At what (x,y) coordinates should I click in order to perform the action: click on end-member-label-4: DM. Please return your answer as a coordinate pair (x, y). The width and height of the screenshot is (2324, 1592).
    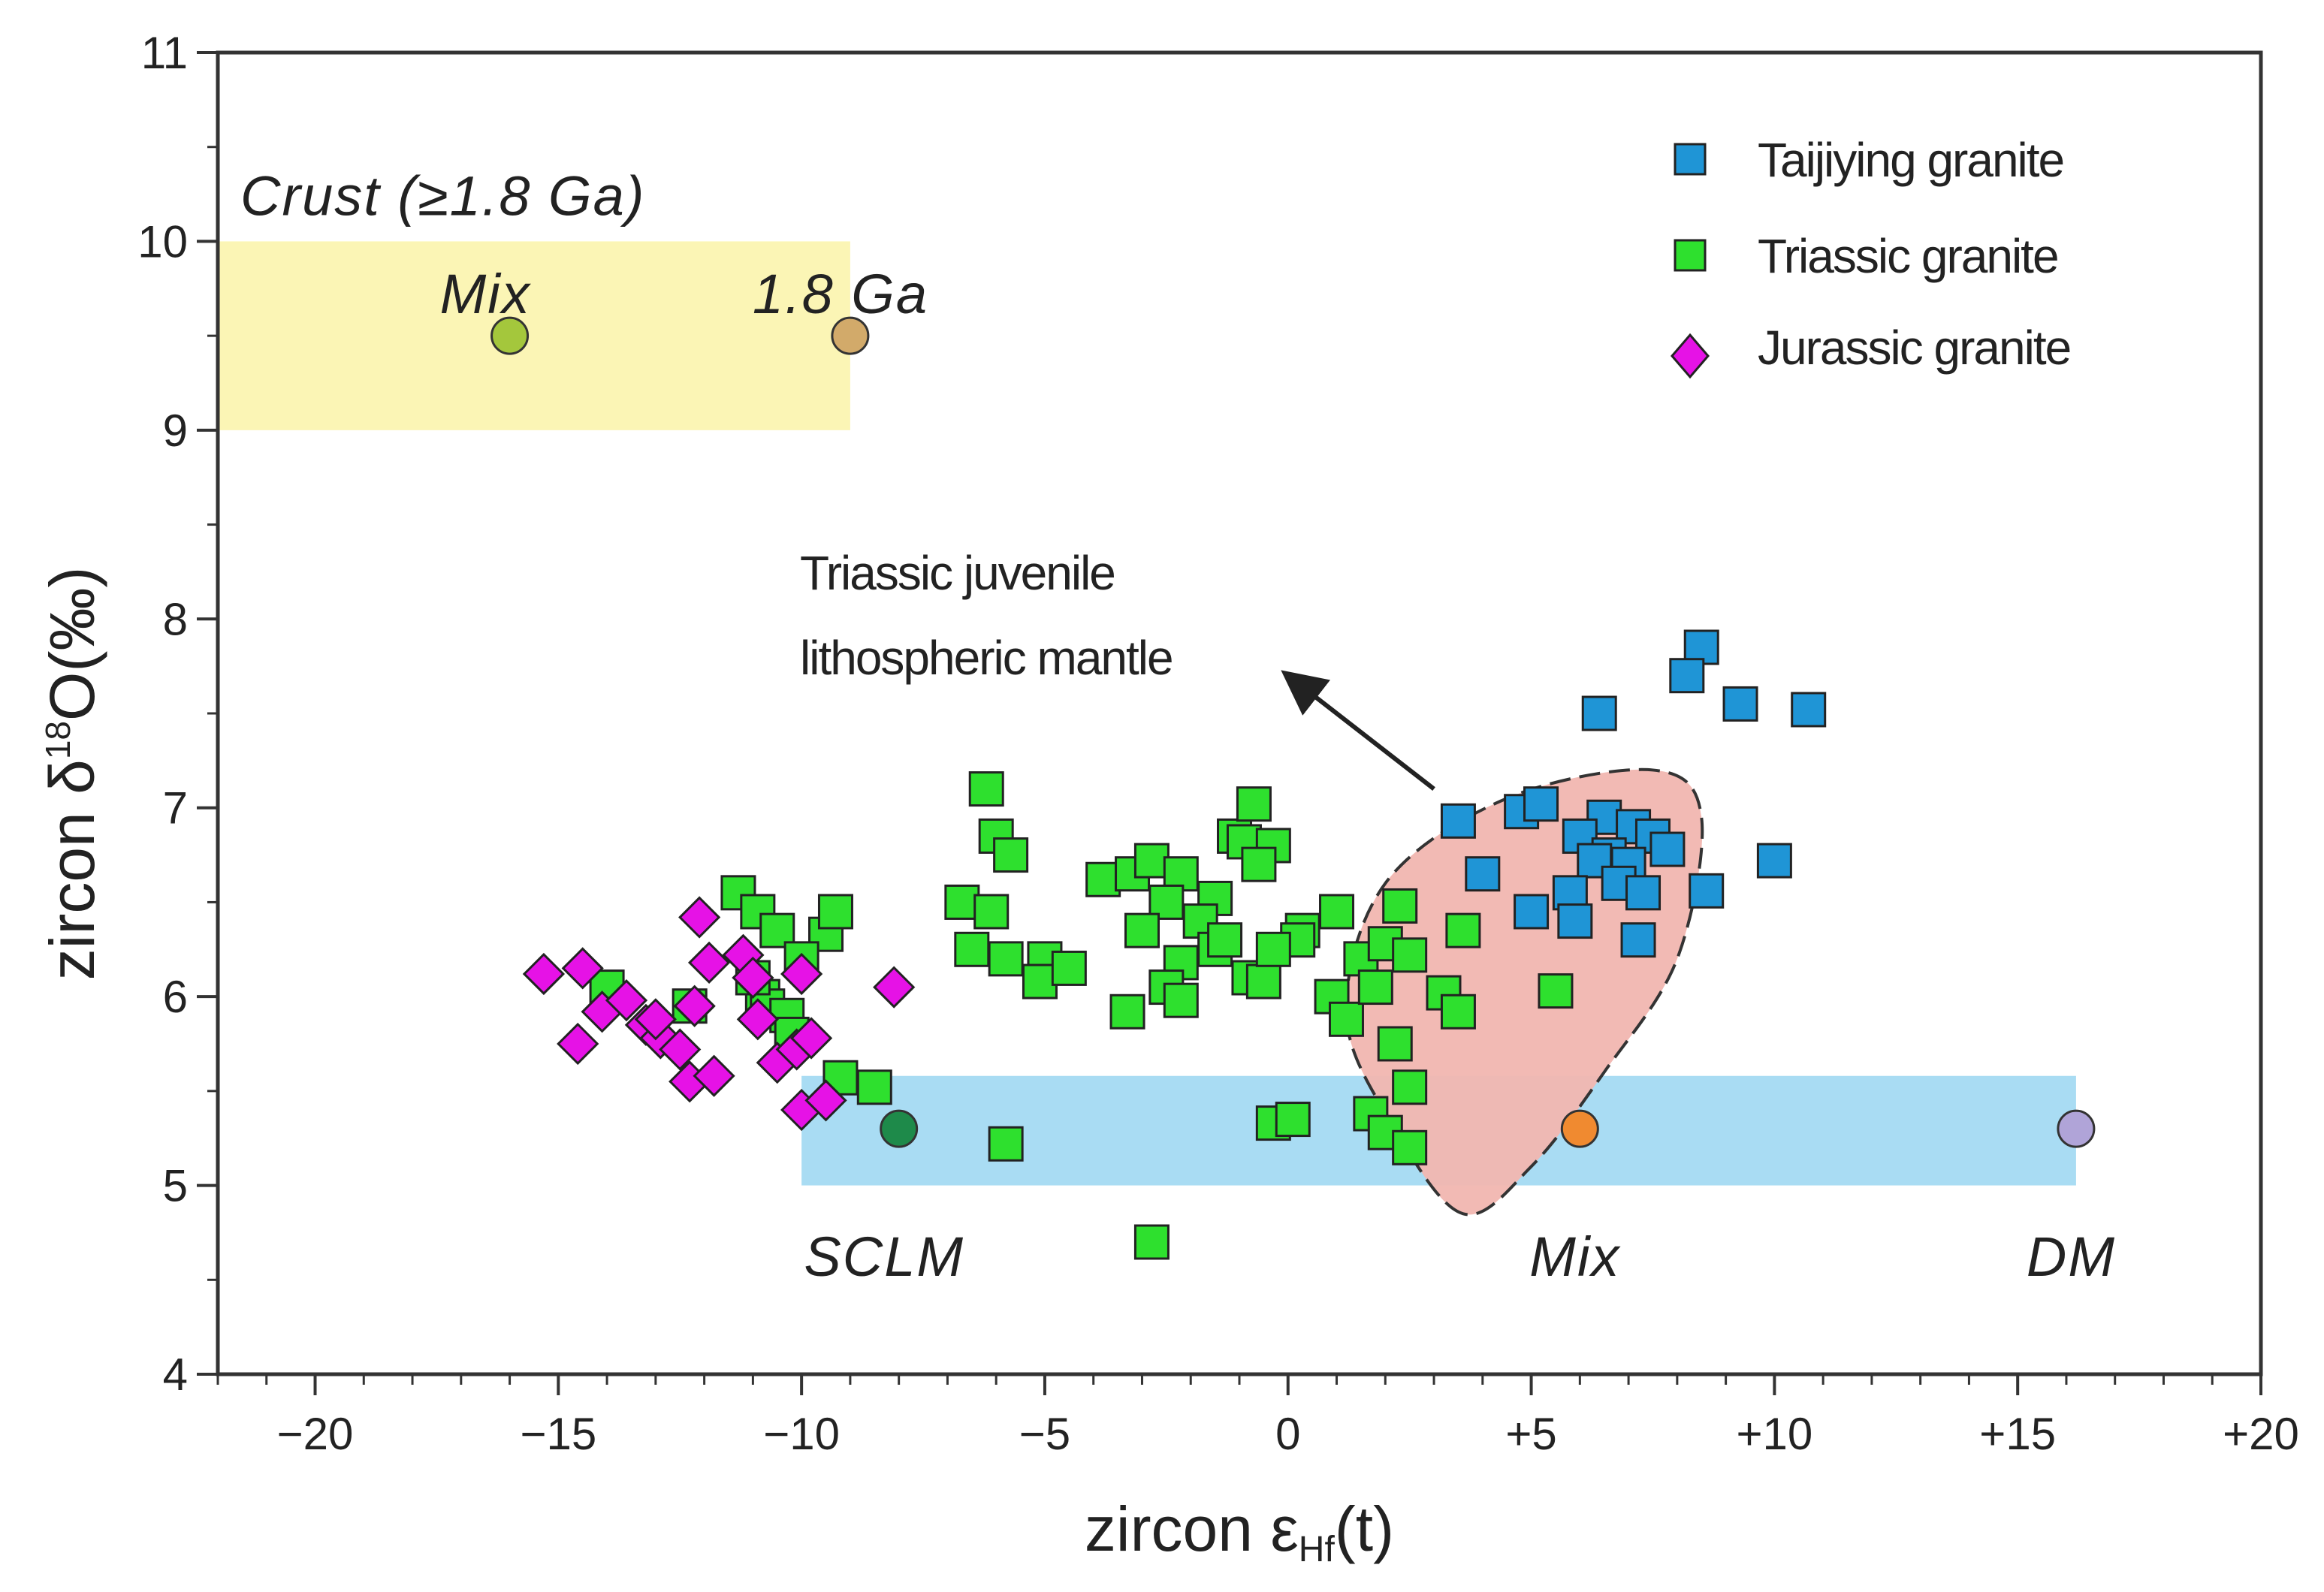
    Looking at the image, I should click on (2071, 1257).